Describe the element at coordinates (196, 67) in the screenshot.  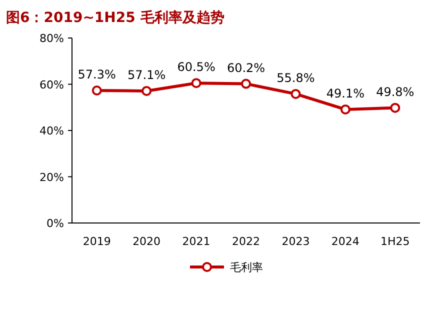
I see `text: 60.5%` at that location.